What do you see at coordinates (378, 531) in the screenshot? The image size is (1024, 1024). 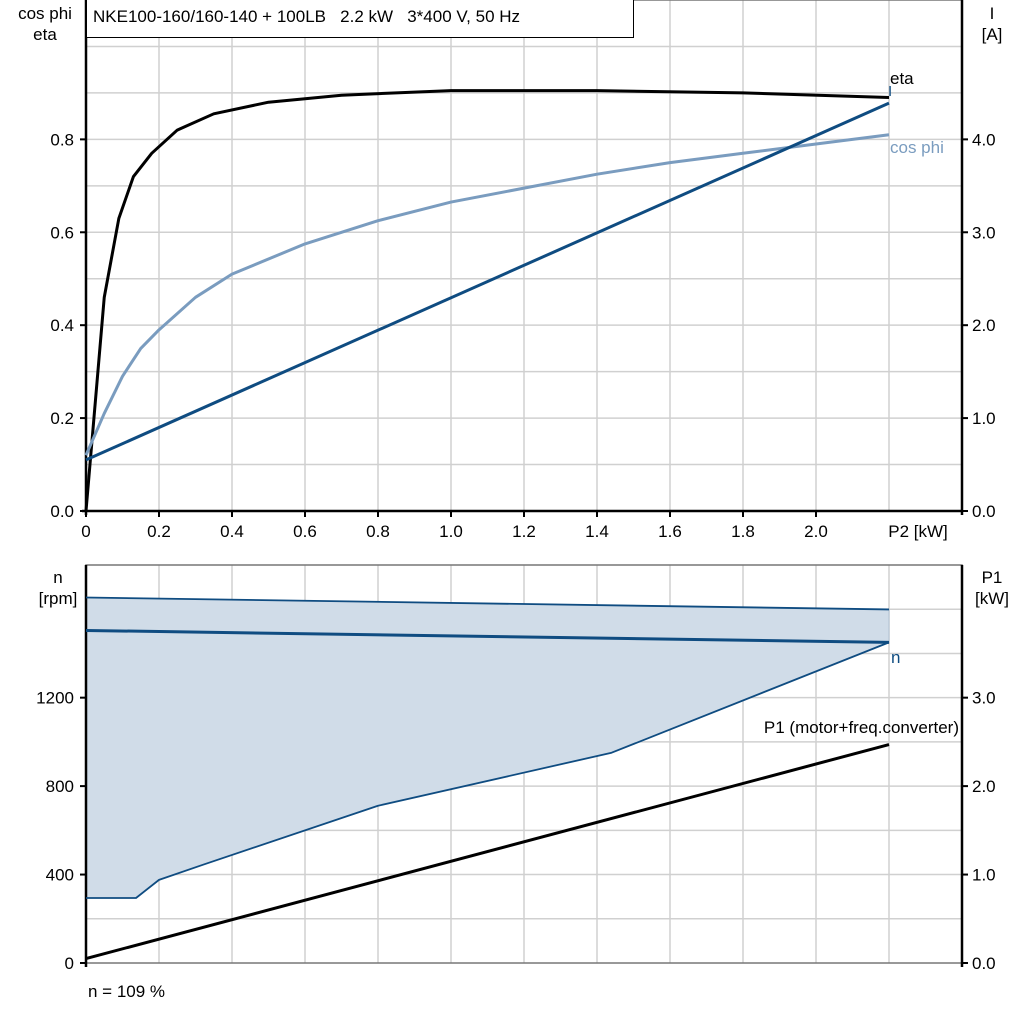 I see `x-tick-label: 0.8` at bounding box center [378, 531].